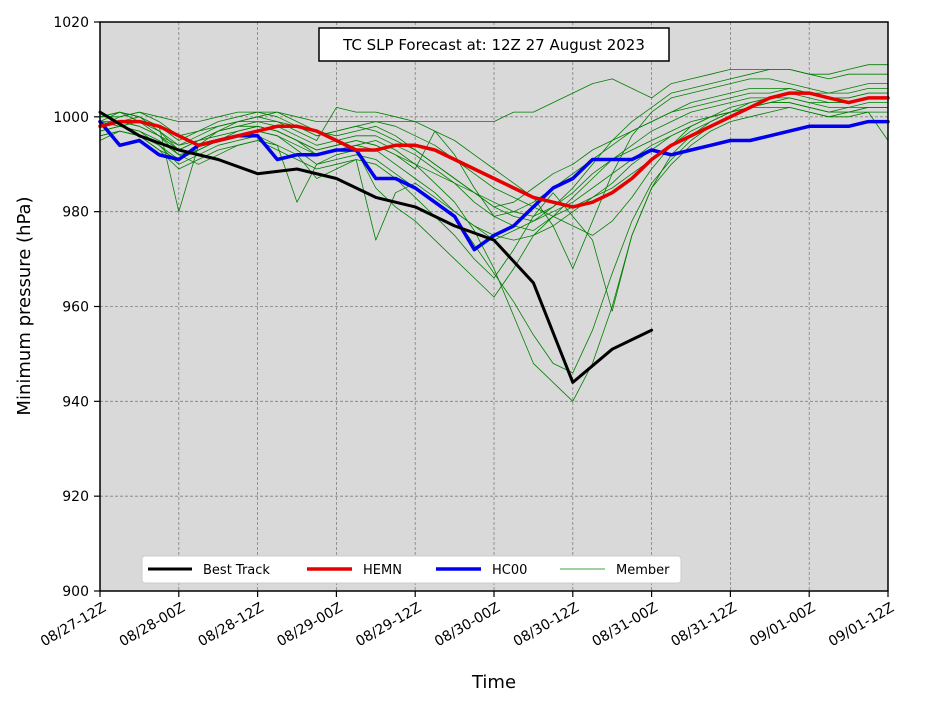  I want to click on legend: Best Track HEMN HC00 Member, so click(411, 569).